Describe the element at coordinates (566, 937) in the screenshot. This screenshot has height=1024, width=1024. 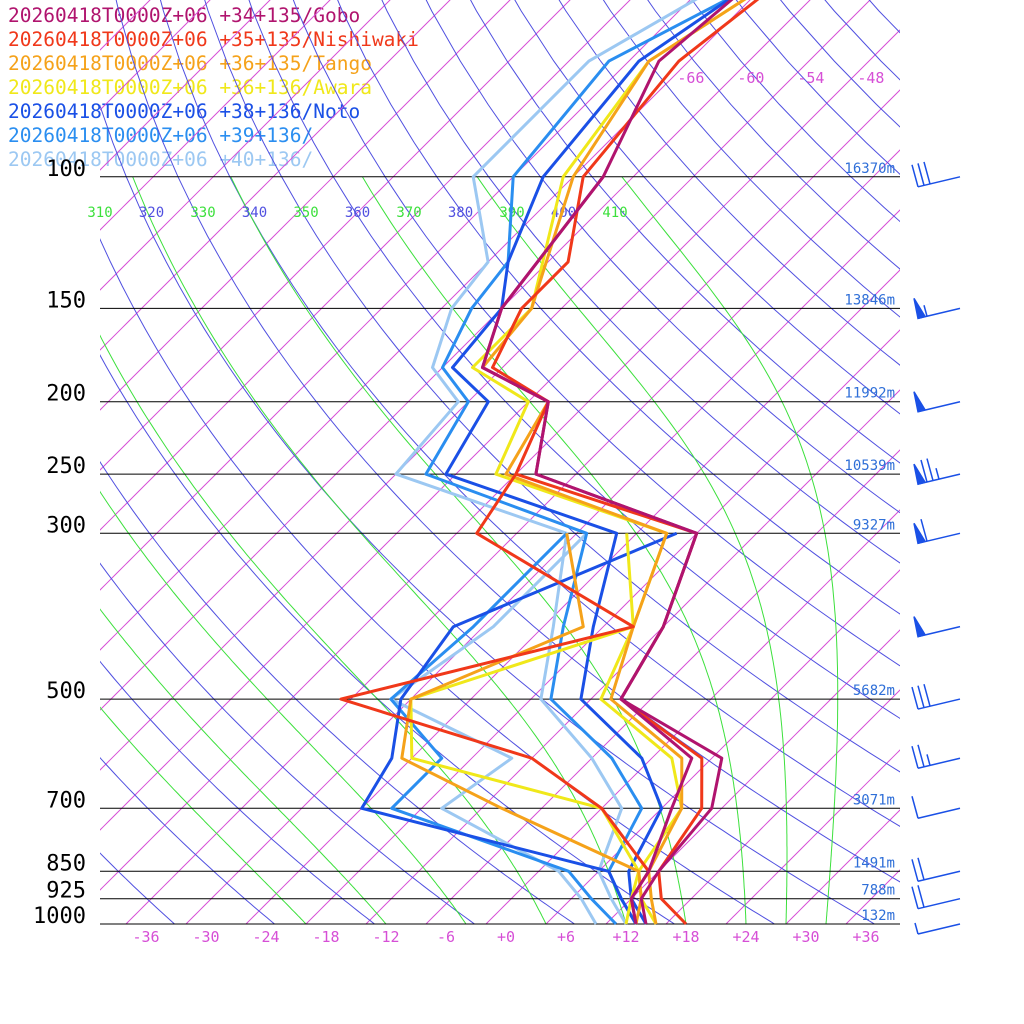
I see `temperature-tick-label: +6` at that location.